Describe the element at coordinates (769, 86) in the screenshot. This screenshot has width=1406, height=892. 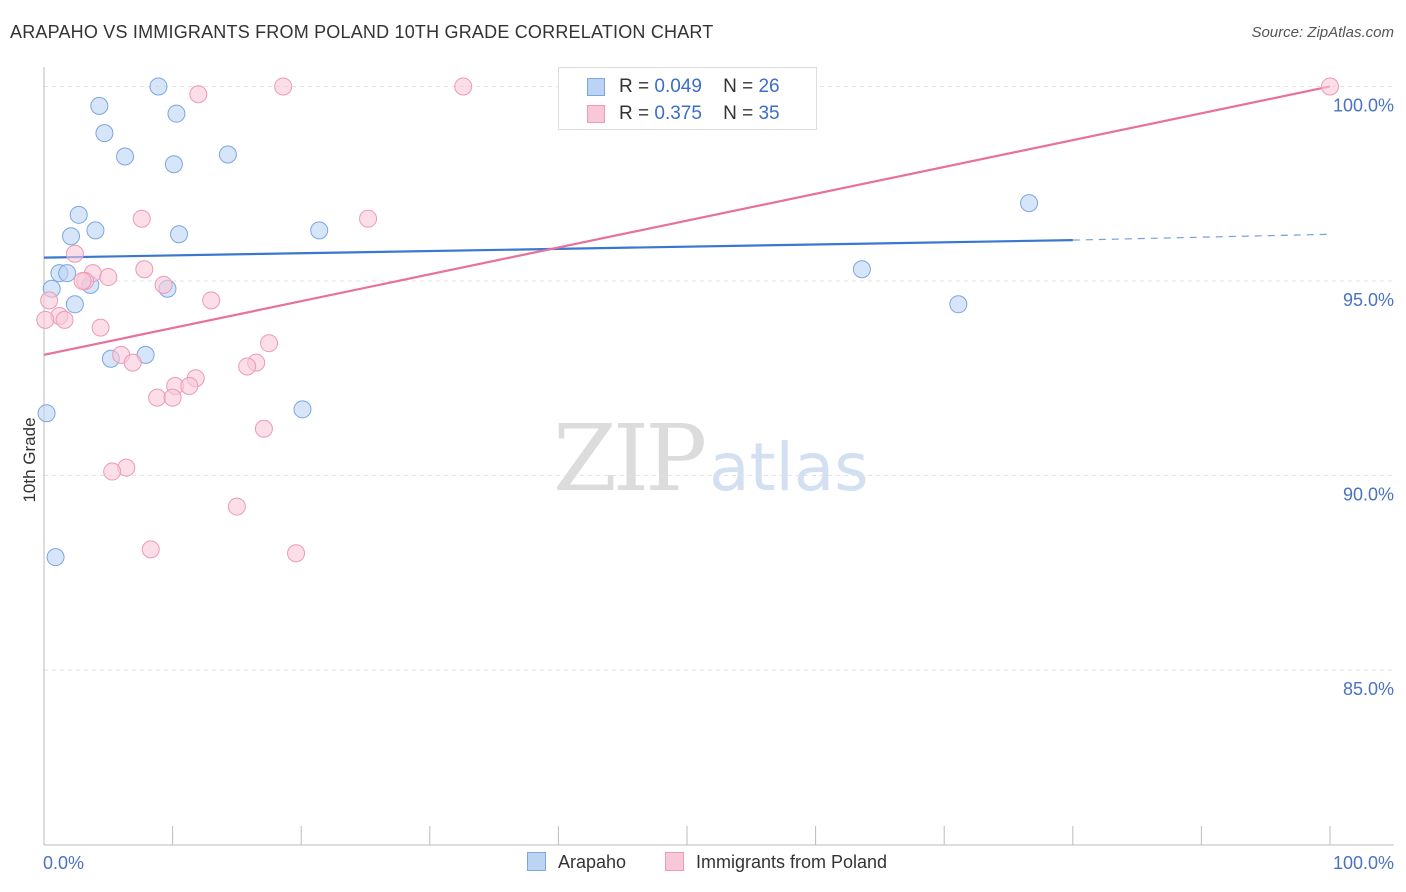
I see `legend-n-value: 26` at that location.